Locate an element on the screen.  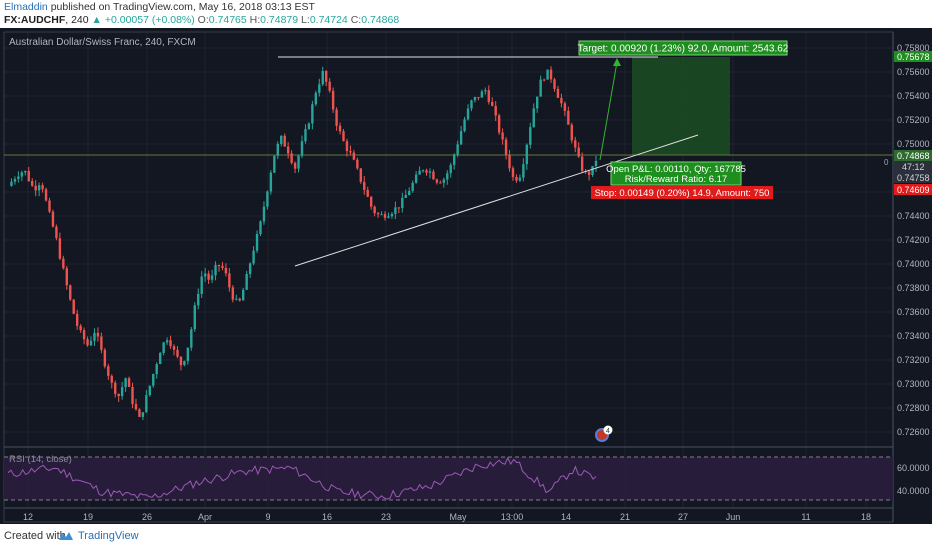
time-tick-4: 9 is located at coordinates (267, 517).